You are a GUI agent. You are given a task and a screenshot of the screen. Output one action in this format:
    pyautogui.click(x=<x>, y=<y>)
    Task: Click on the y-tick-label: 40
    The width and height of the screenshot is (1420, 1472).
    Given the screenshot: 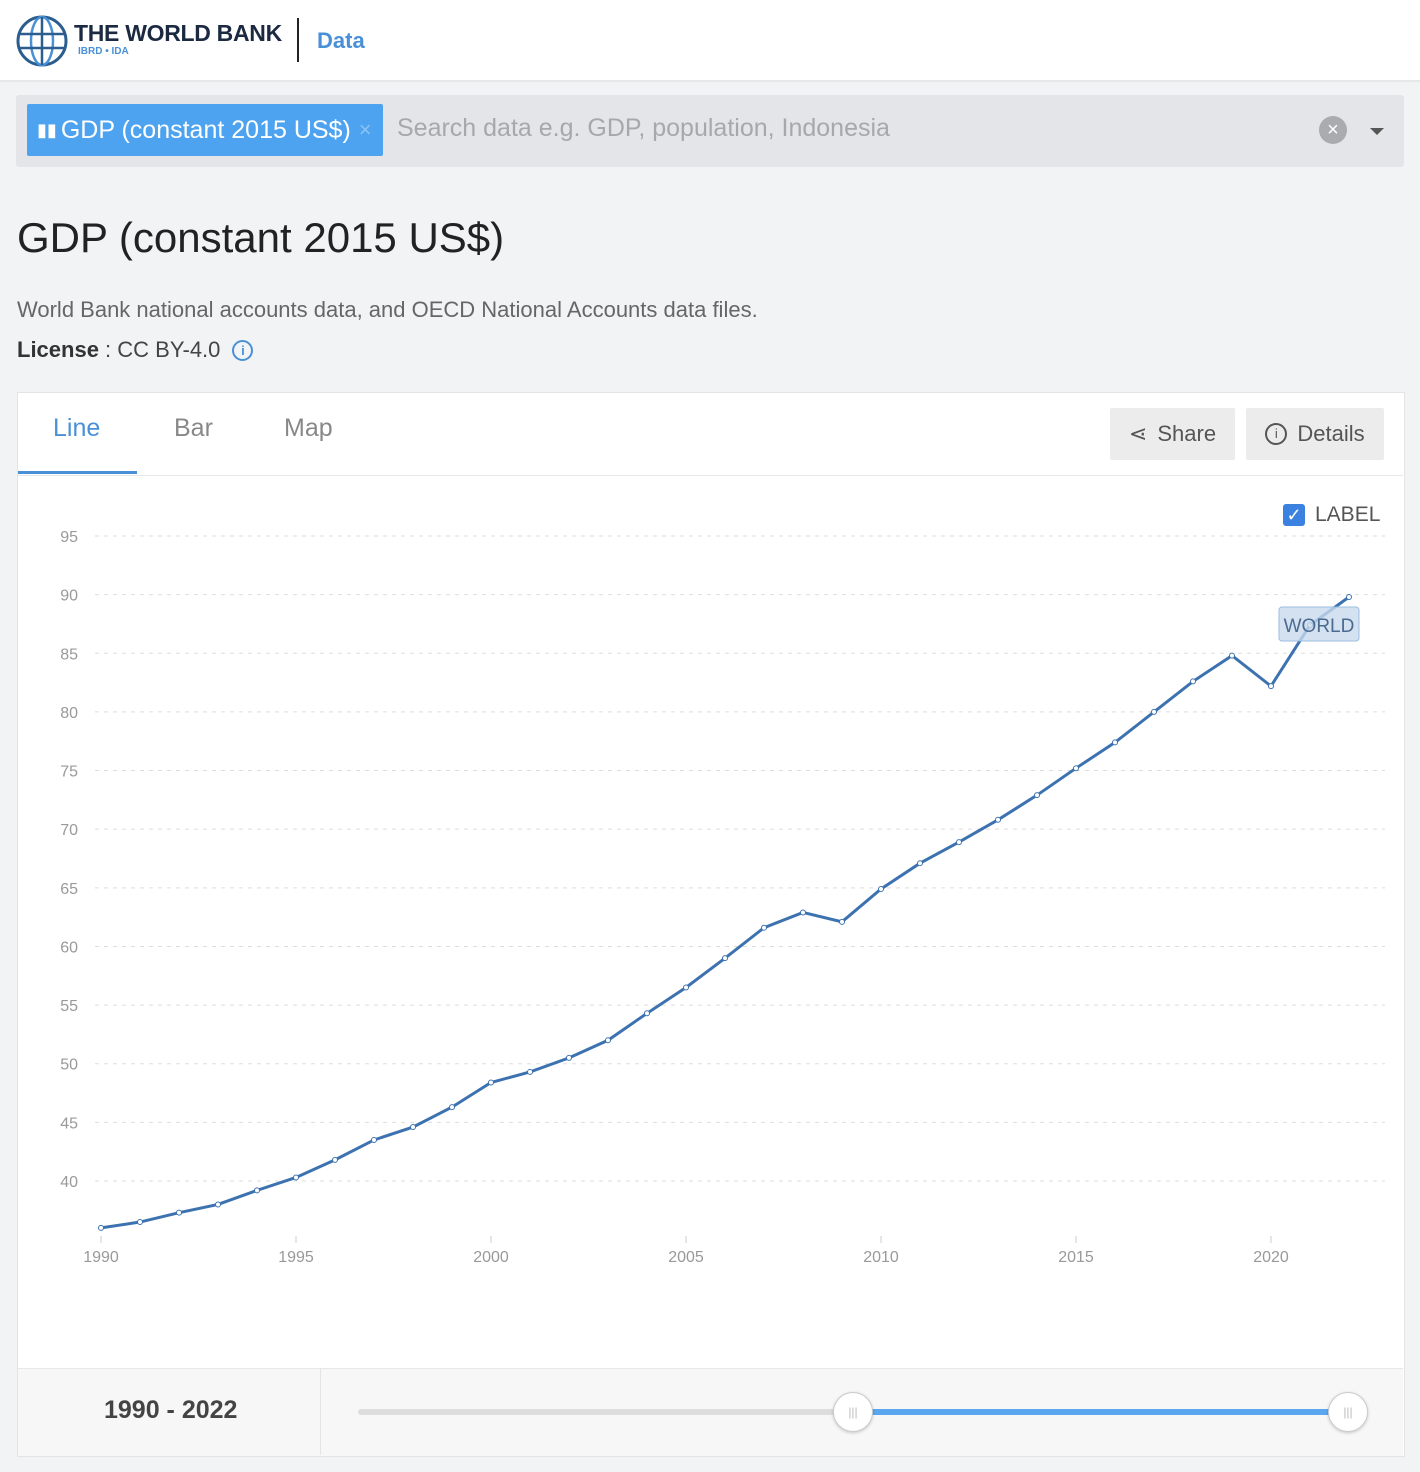 What is the action you would take?
    pyautogui.click(x=69, y=1182)
    